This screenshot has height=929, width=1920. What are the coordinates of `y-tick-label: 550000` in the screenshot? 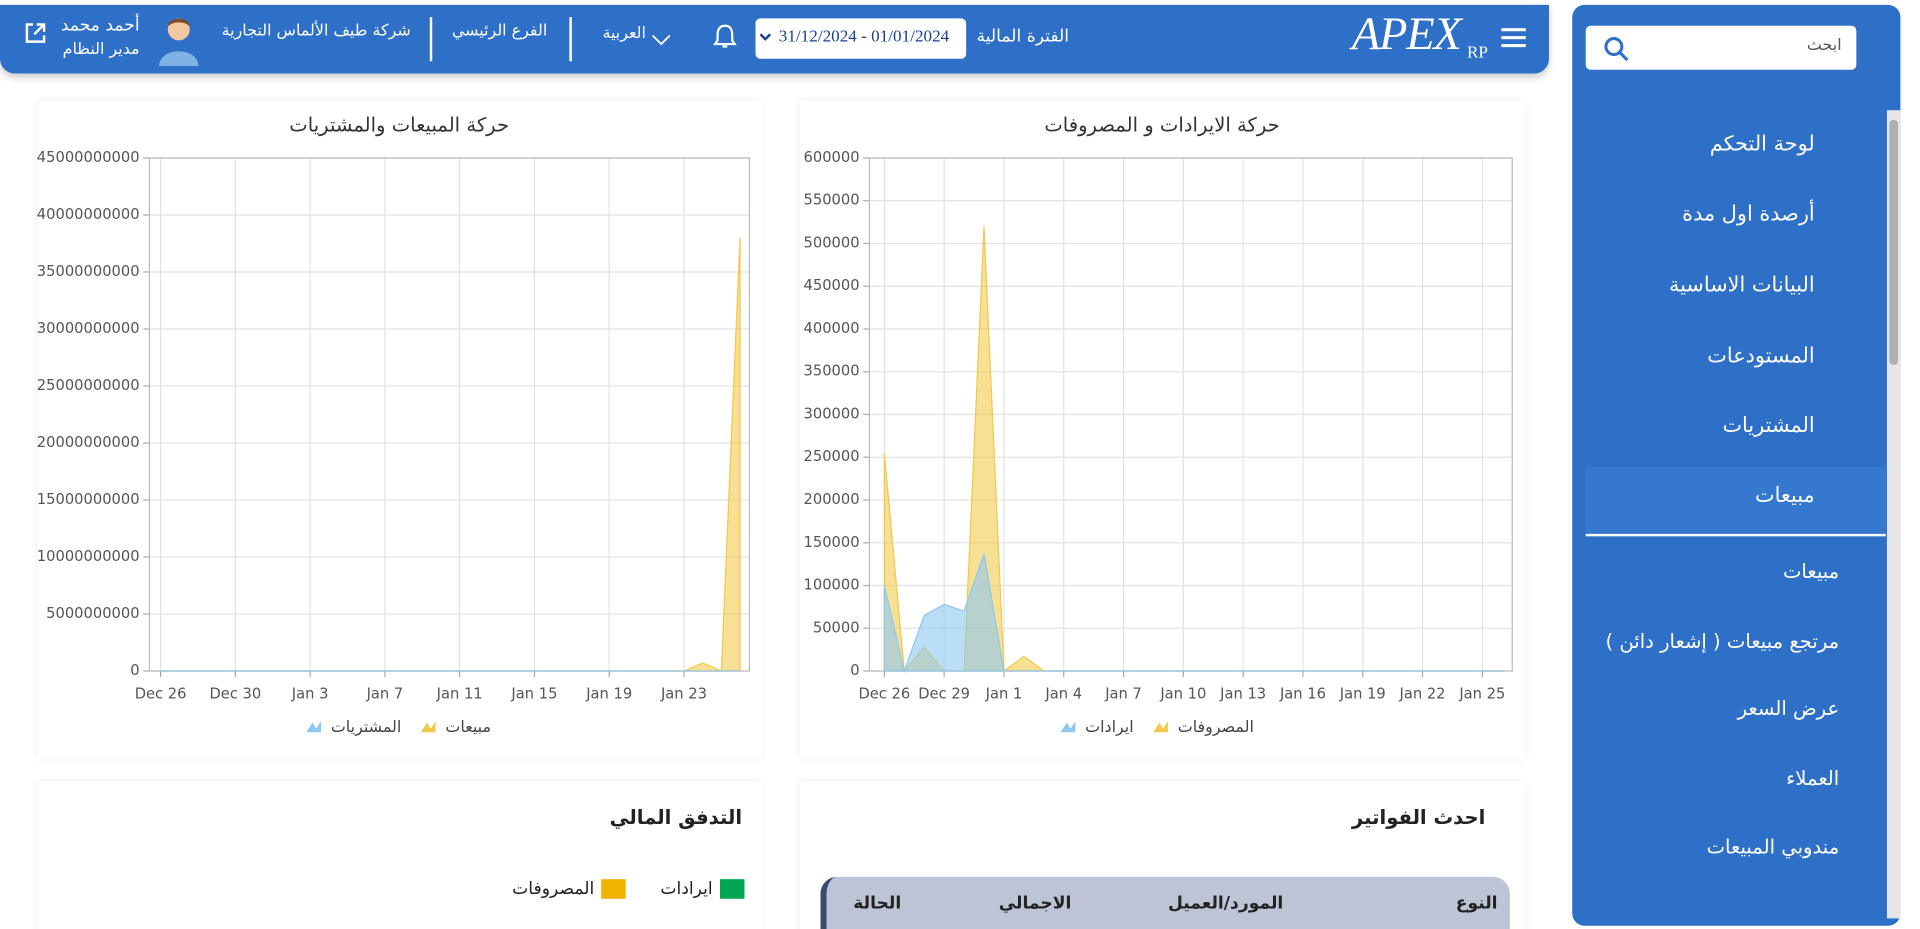 It's located at (832, 200).